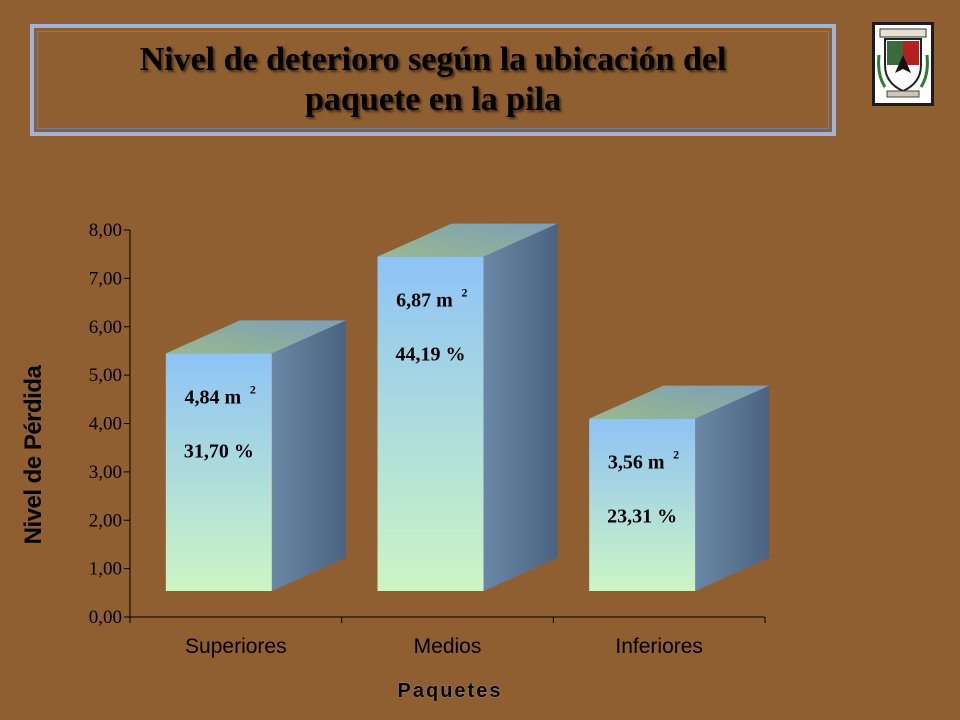 The image size is (960, 720). Describe the element at coordinates (448, 646) in the screenshot. I see `x-tick-label: Medios` at that location.